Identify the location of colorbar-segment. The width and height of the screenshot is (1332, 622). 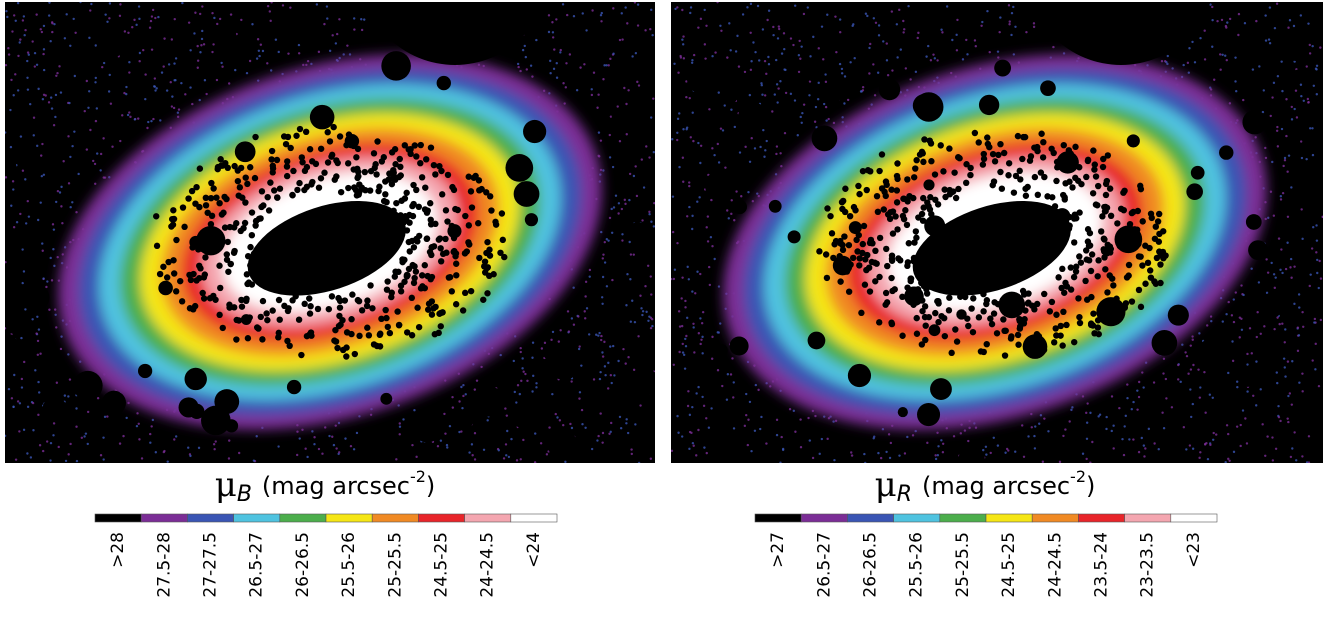
(210, 518).